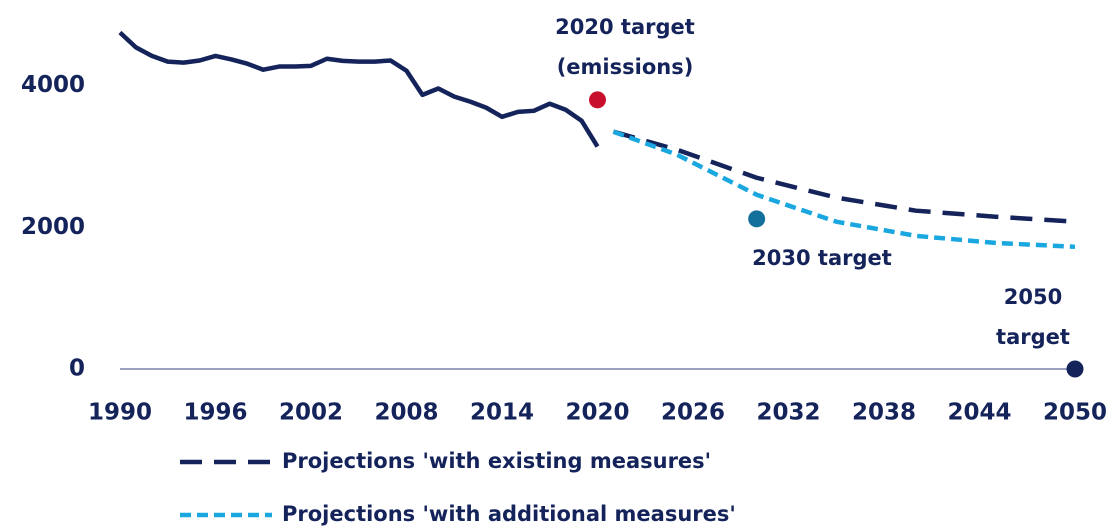  What do you see at coordinates (625, 67) in the screenshot?
I see `annotation: (emissions)` at bounding box center [625, 67].